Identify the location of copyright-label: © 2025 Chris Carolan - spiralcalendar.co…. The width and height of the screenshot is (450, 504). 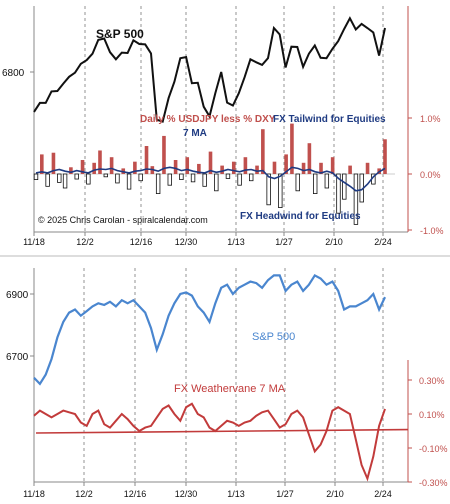
(123, 220).